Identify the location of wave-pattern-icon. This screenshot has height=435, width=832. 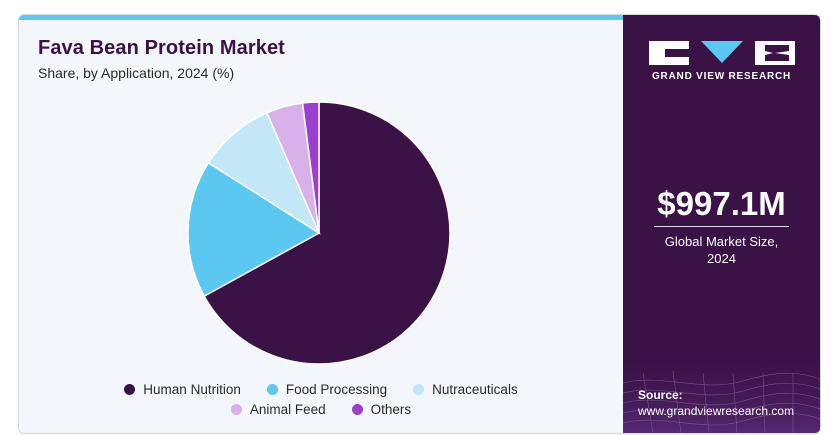
(721, 388).